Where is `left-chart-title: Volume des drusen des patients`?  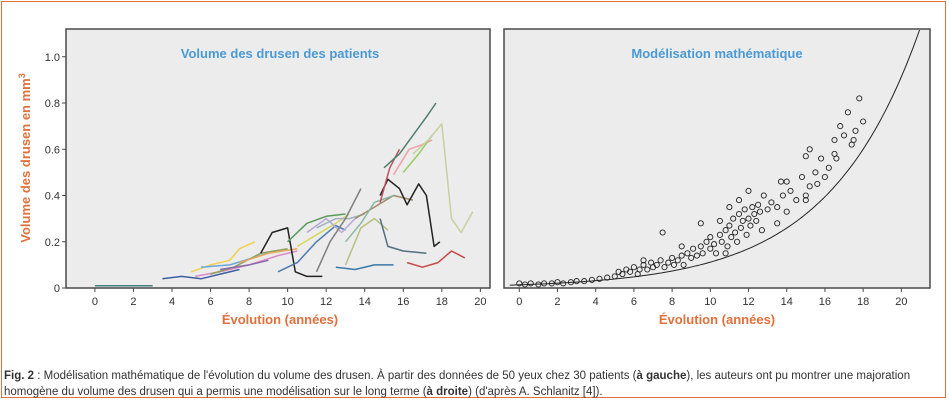
left-chart-title: Volume des drusen des patients is located at coordinates (280, 53).